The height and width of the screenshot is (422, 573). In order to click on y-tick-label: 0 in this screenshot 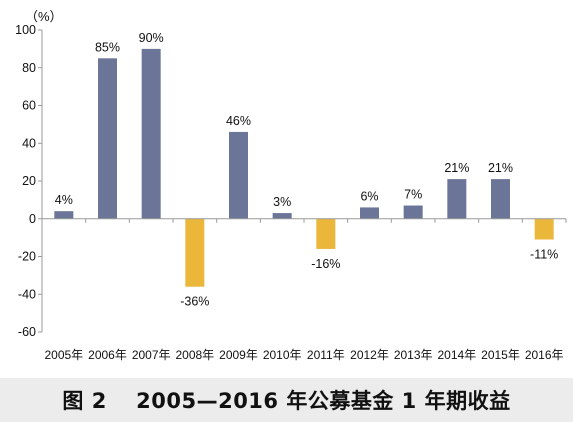, I will do `click(32, 219)`.